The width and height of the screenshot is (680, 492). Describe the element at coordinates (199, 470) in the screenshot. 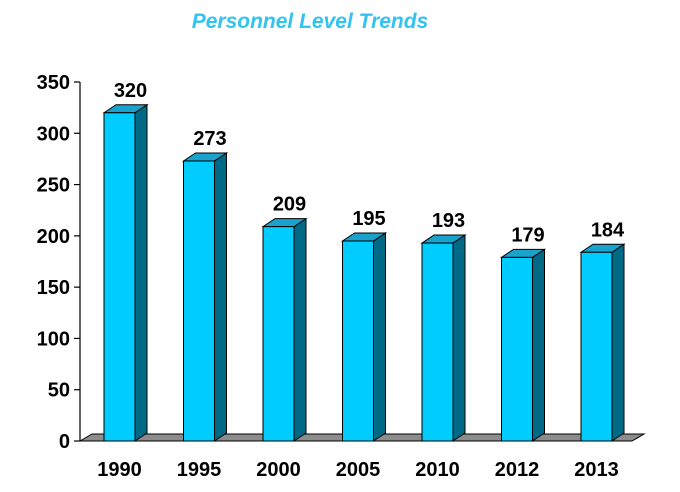

I see `x-tick-label: 1995` at that location.